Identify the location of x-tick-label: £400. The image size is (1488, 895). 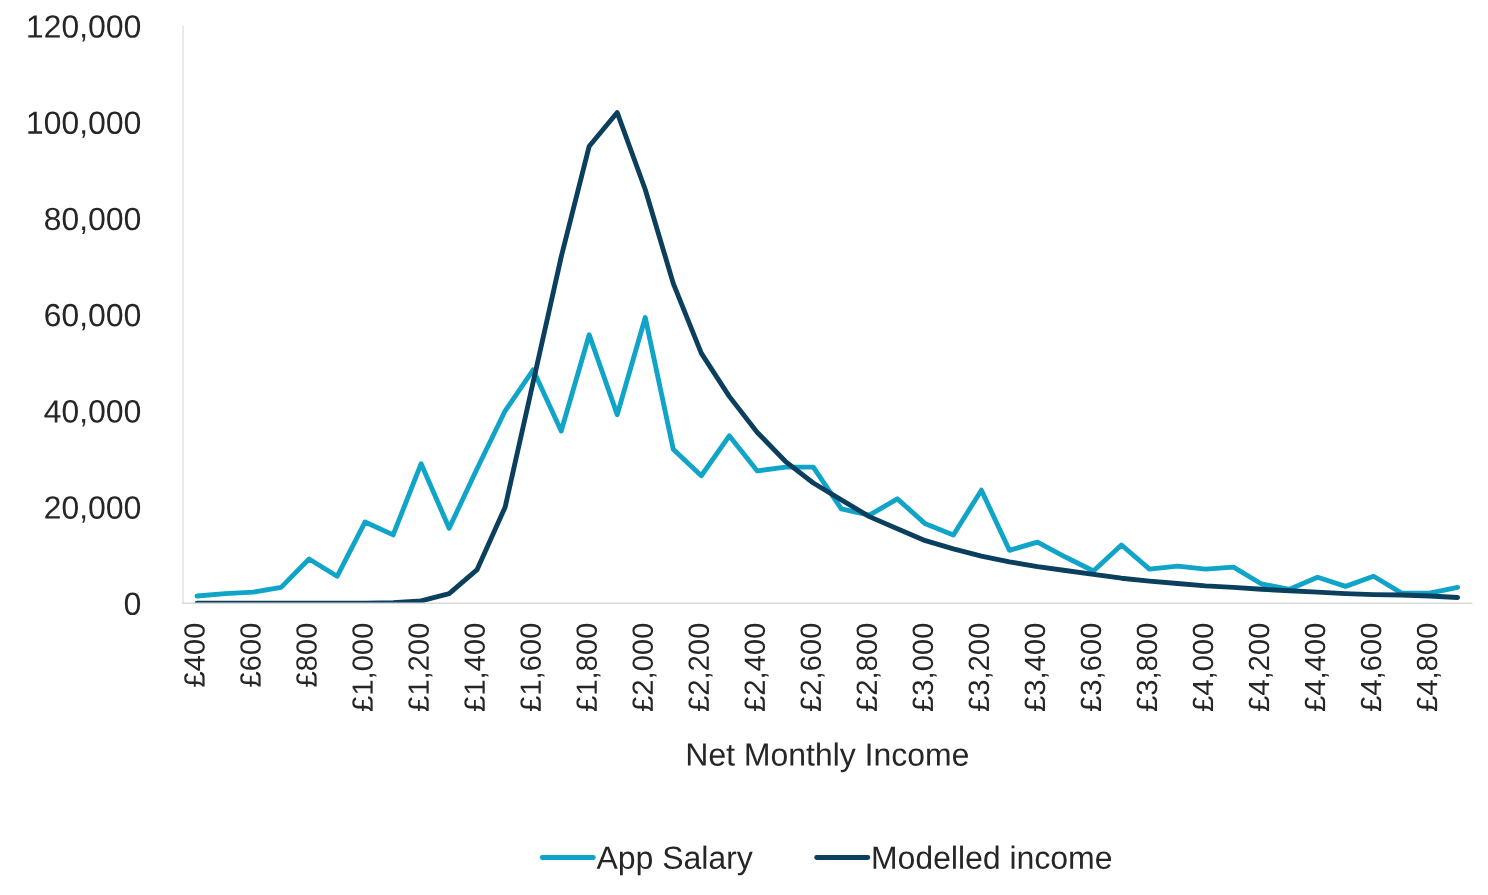
(194, 655).